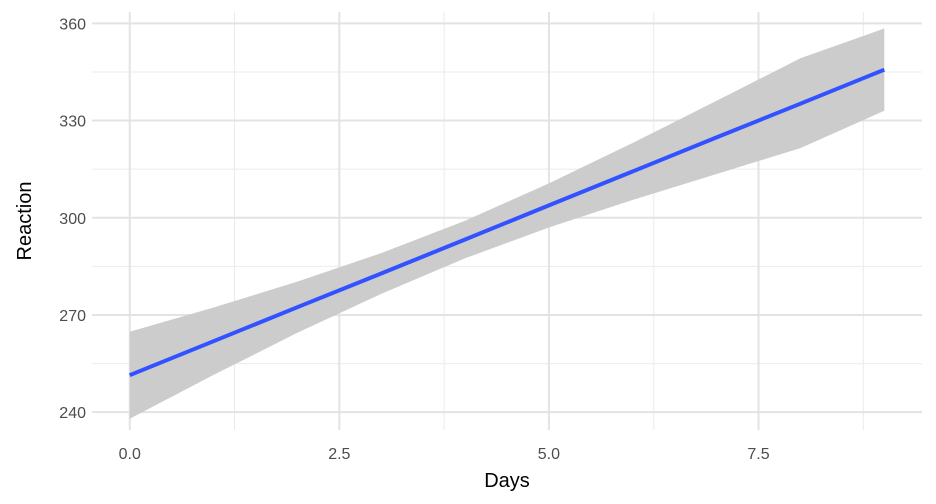  What do you see at coordinates (507, 481) in the screenshot?
I see `x-axis-title: Days` at bounding box center [507, 481].